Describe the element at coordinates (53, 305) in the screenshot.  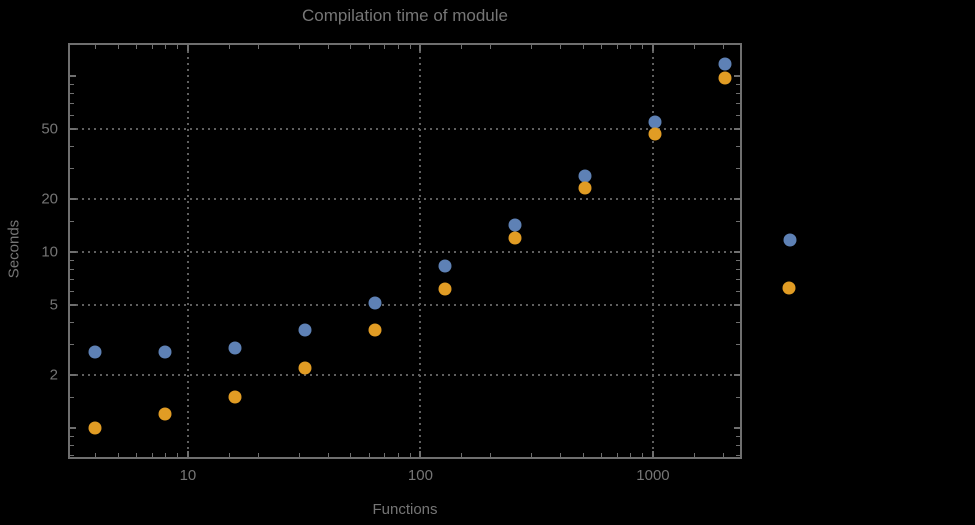
I see `y-tick-label: 5` at that location.